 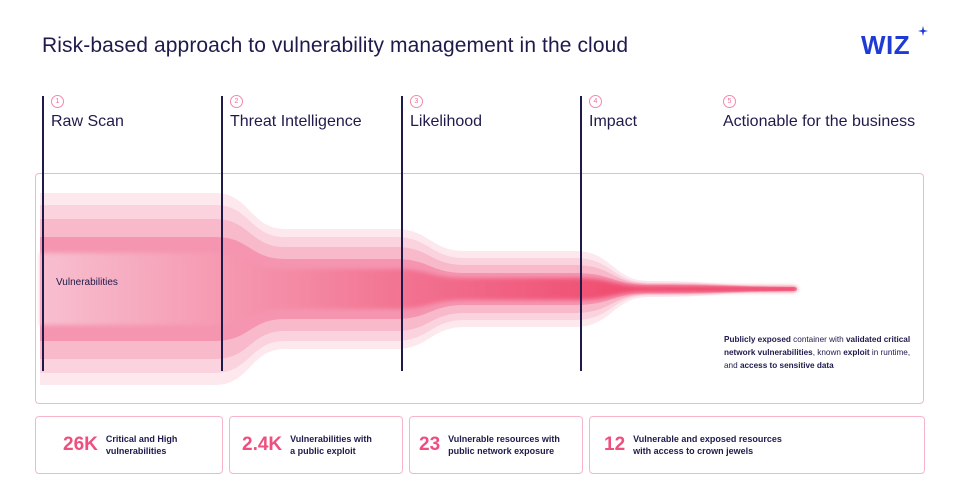 What do you see at coordinates (817, 359) in the screenshot?
I see `callout-text: in runtime, and` at bounding box center [817, 359].